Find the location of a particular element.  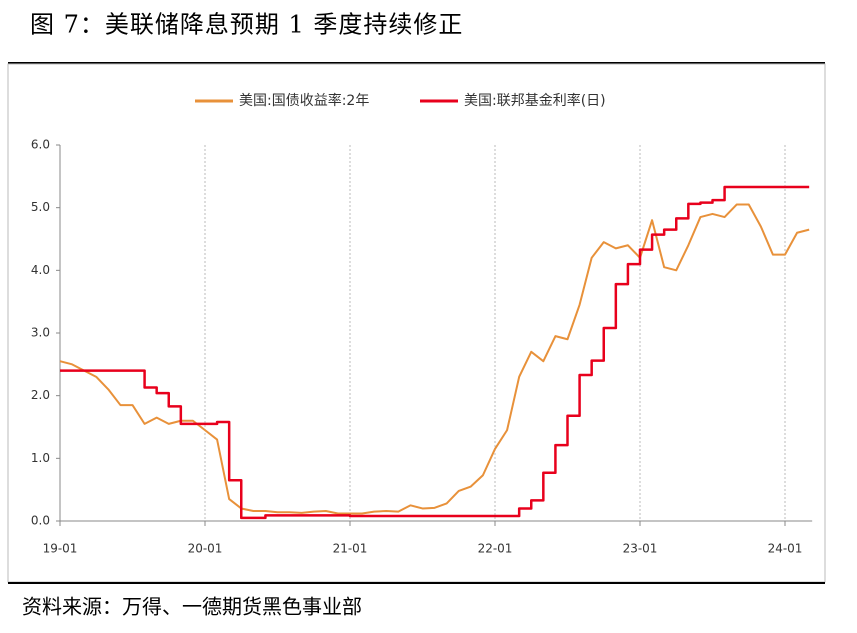

legend-label: 美国:联邦基金利率(日) is located at coordinates (535, 100).